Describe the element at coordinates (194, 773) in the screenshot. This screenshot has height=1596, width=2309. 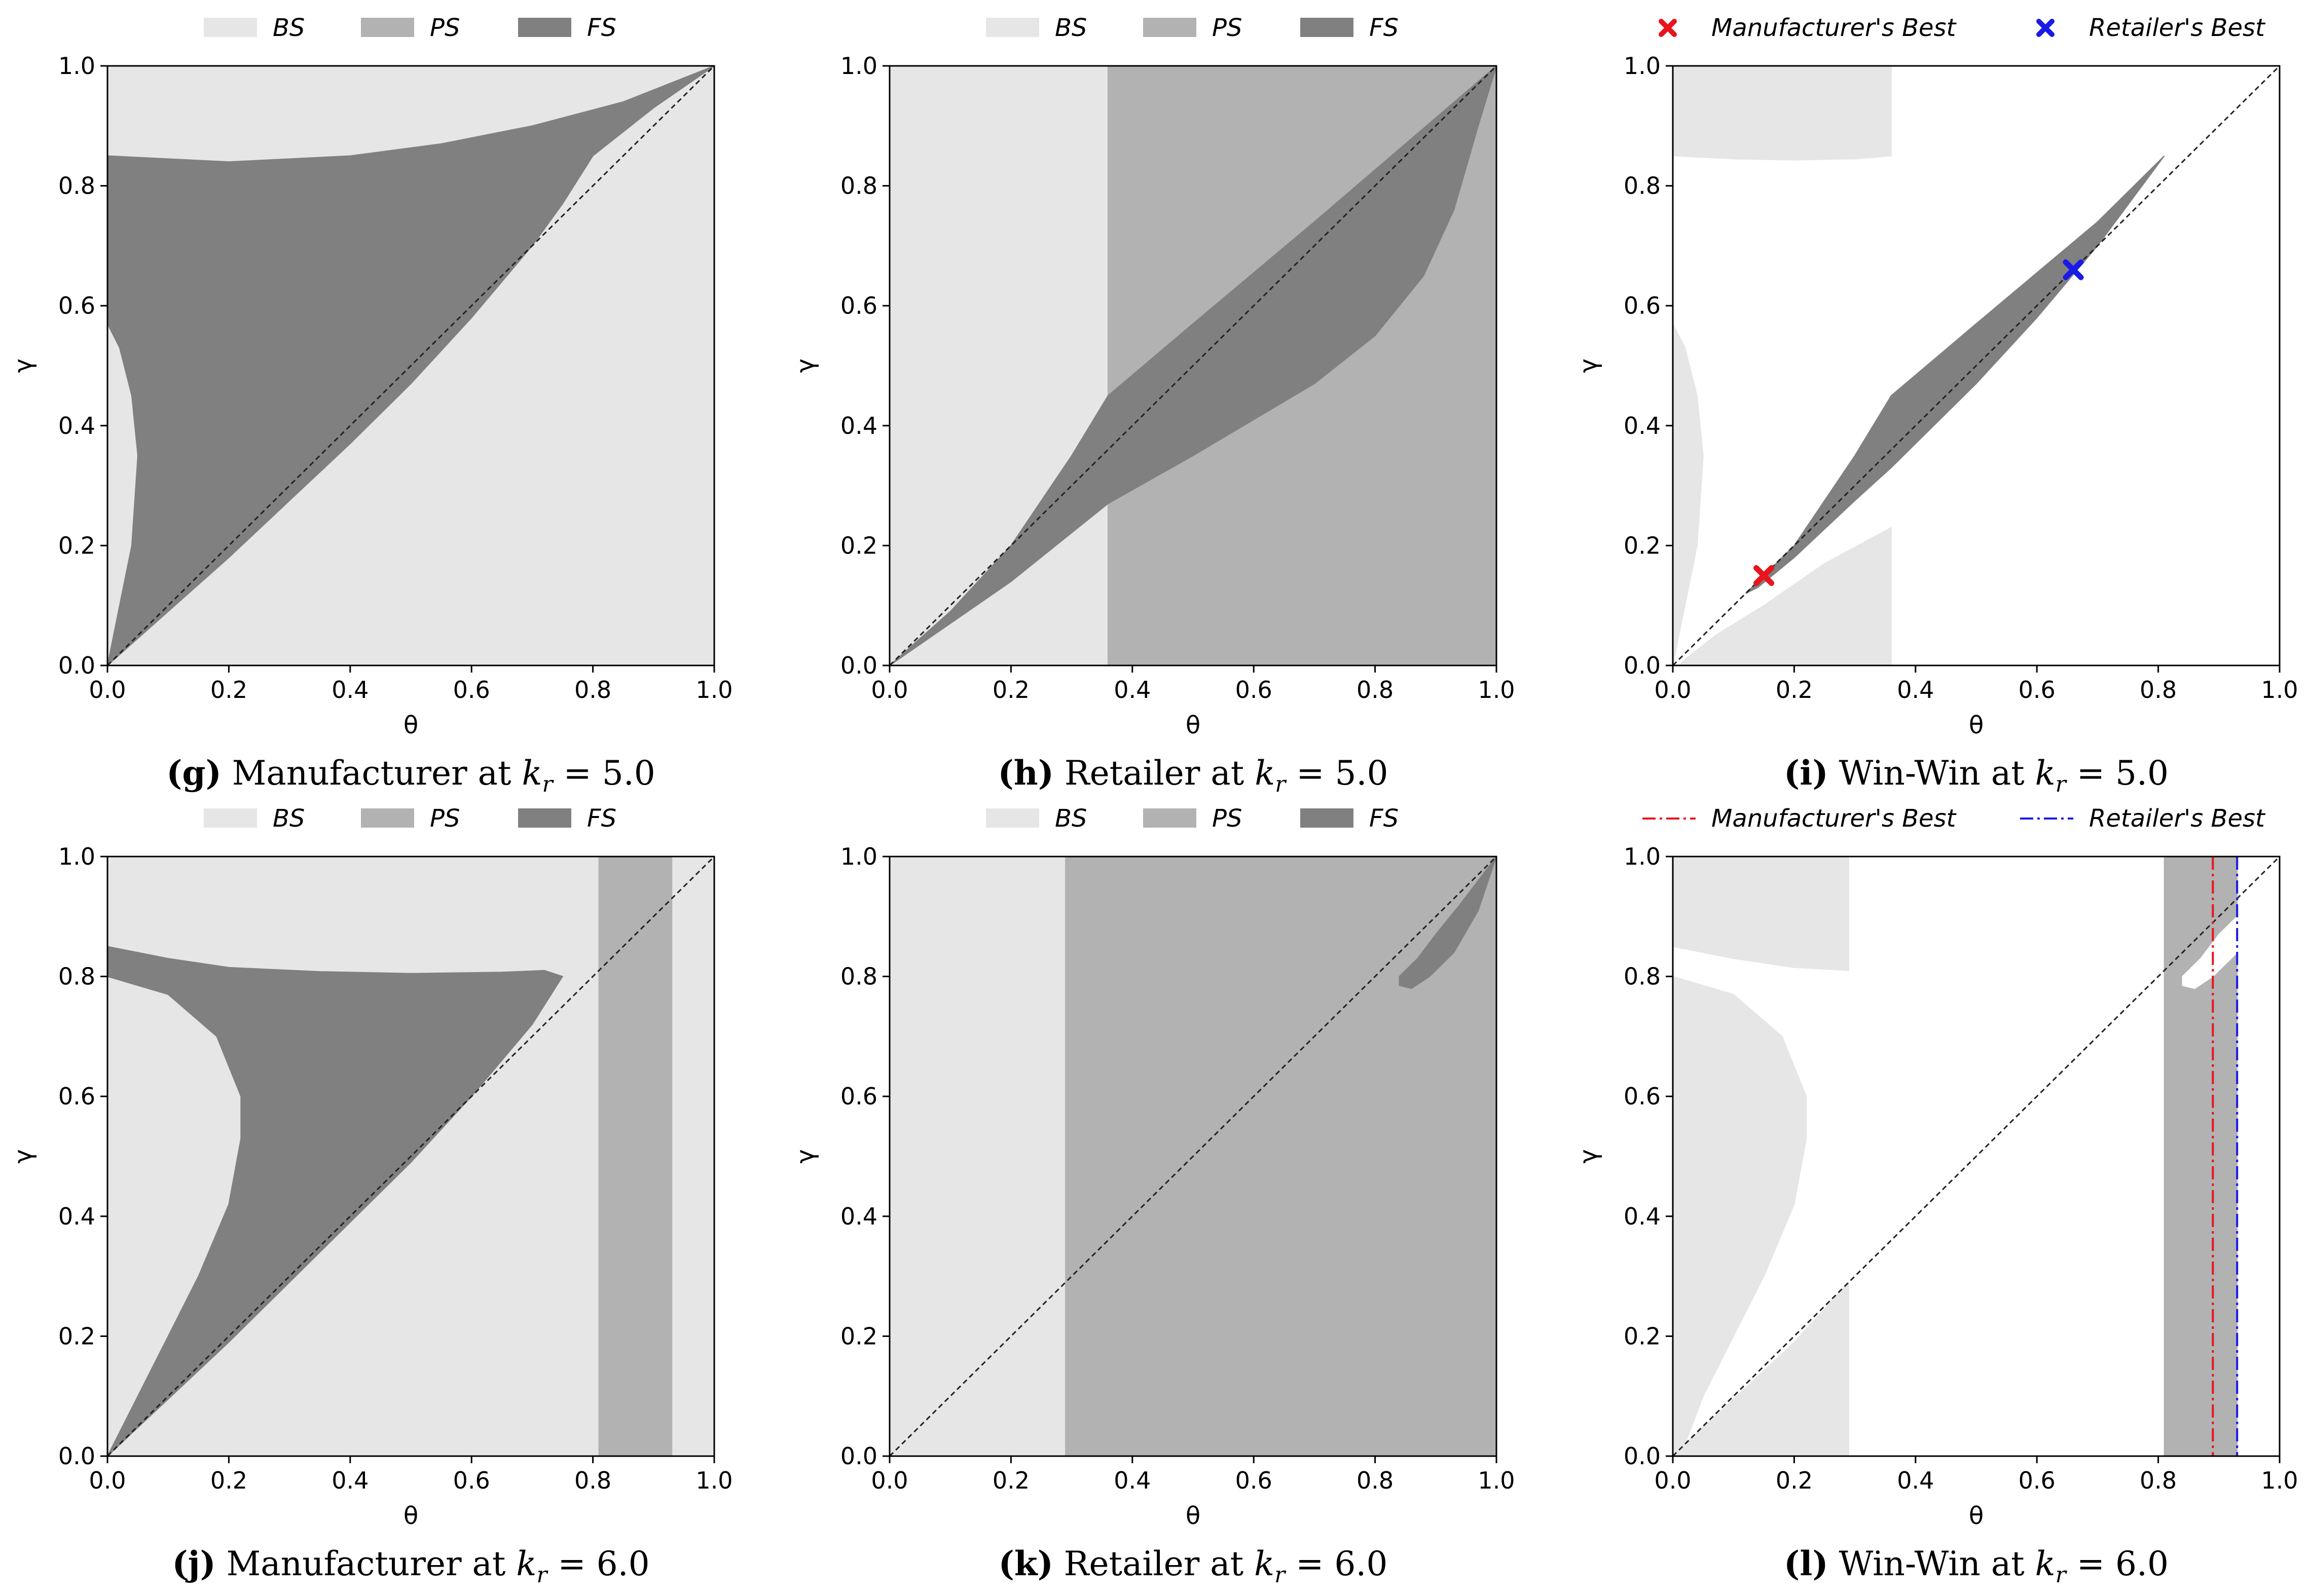
I see `caption-letter: (g)` at that location.